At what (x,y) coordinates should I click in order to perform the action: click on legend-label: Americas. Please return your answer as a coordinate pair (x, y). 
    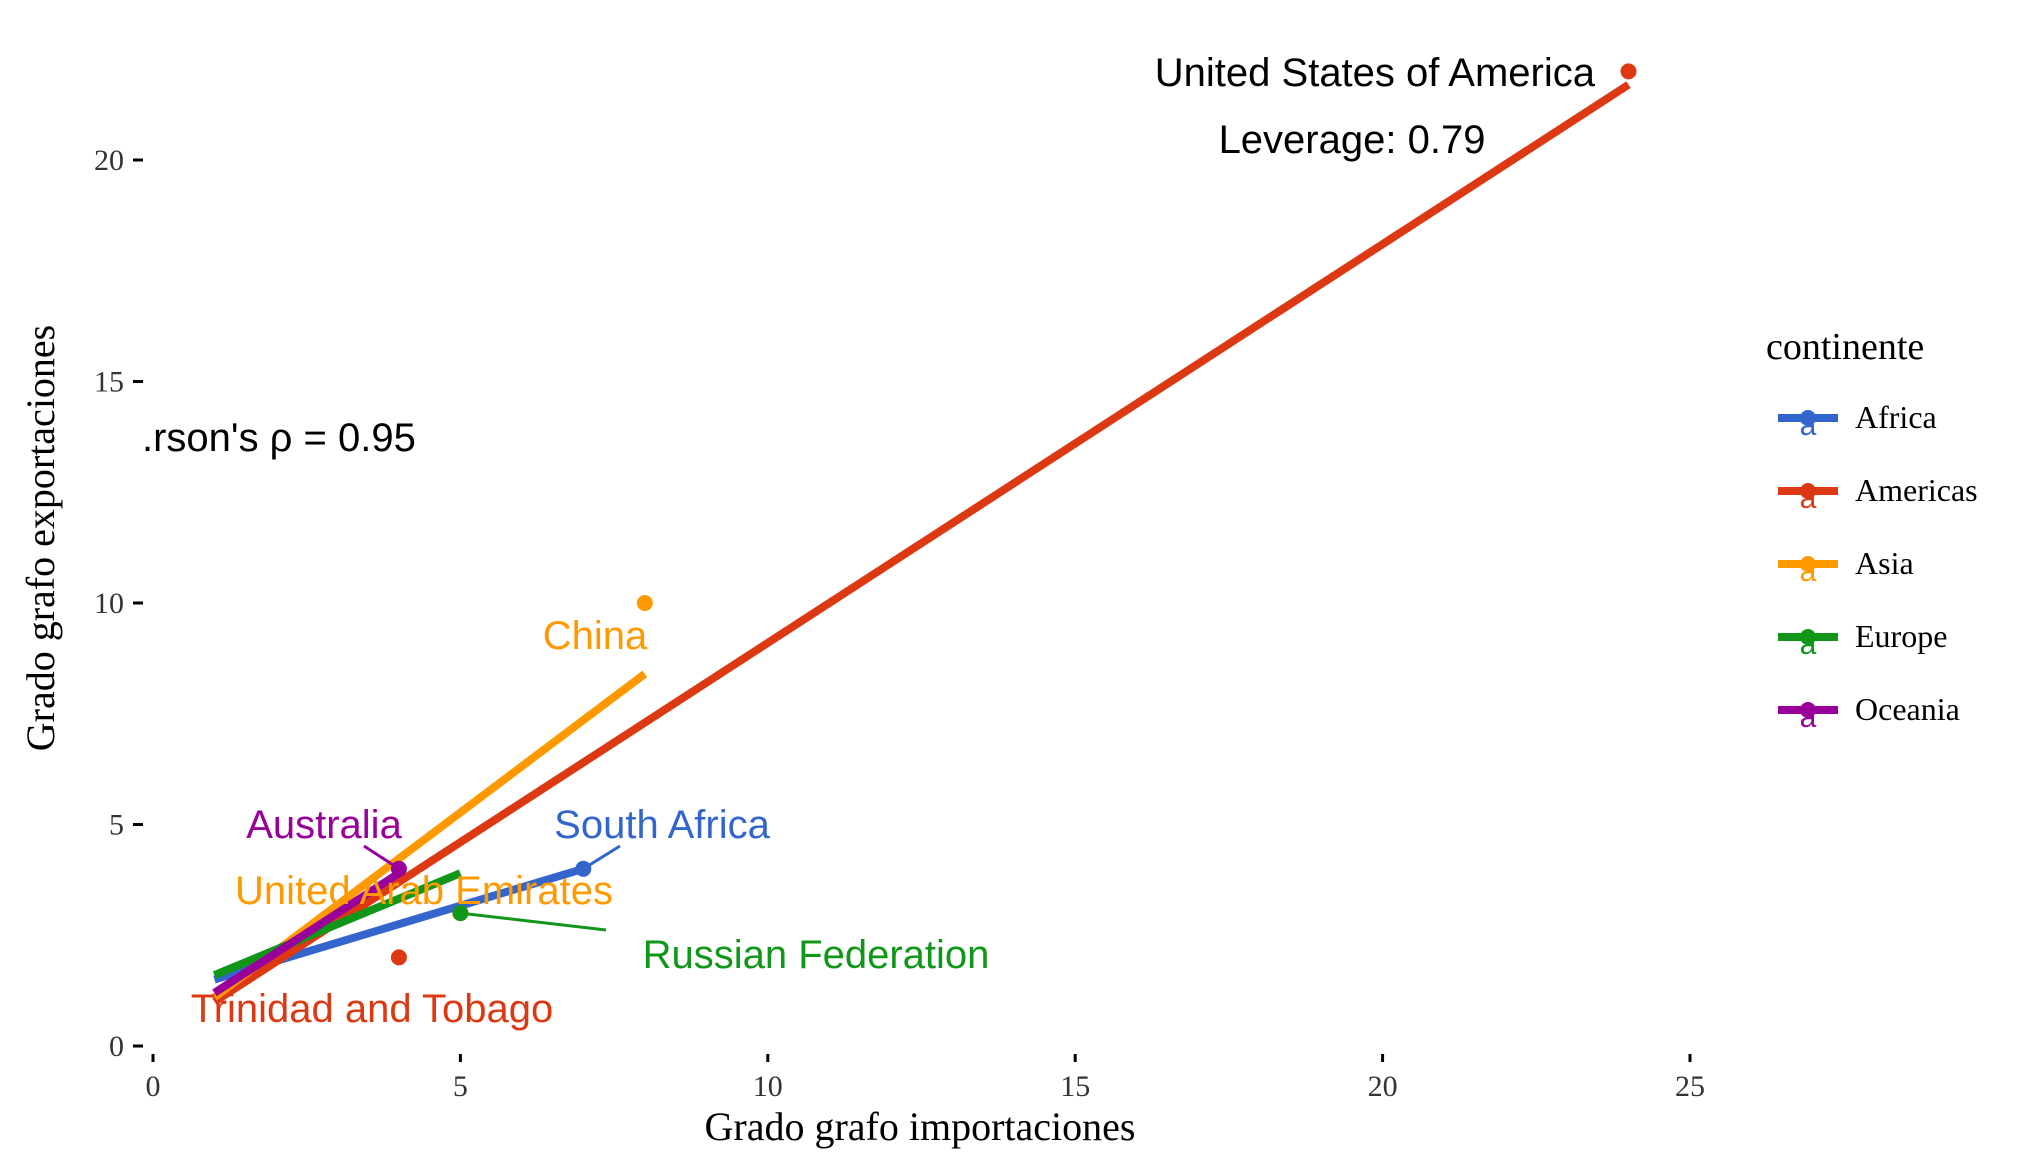
    Looking at the image, I should click on (1916, 490).